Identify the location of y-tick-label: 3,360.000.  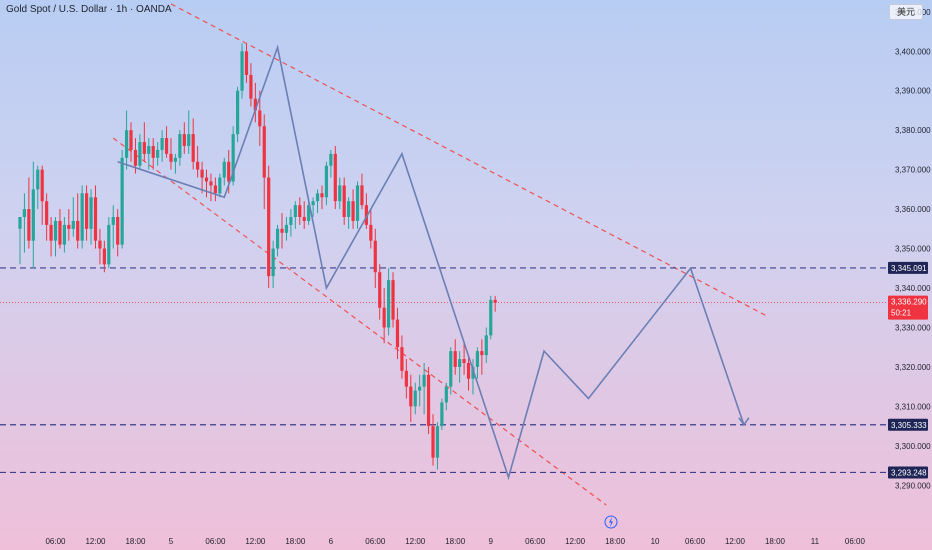
(913, 209).